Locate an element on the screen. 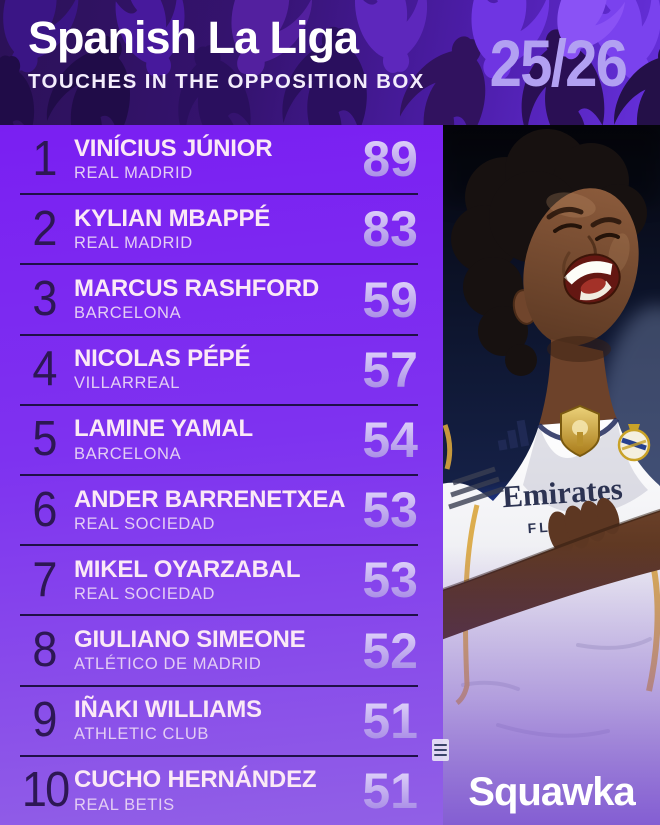  player-name: MARCUS RASHFORD is located at coordinates (196, 288).